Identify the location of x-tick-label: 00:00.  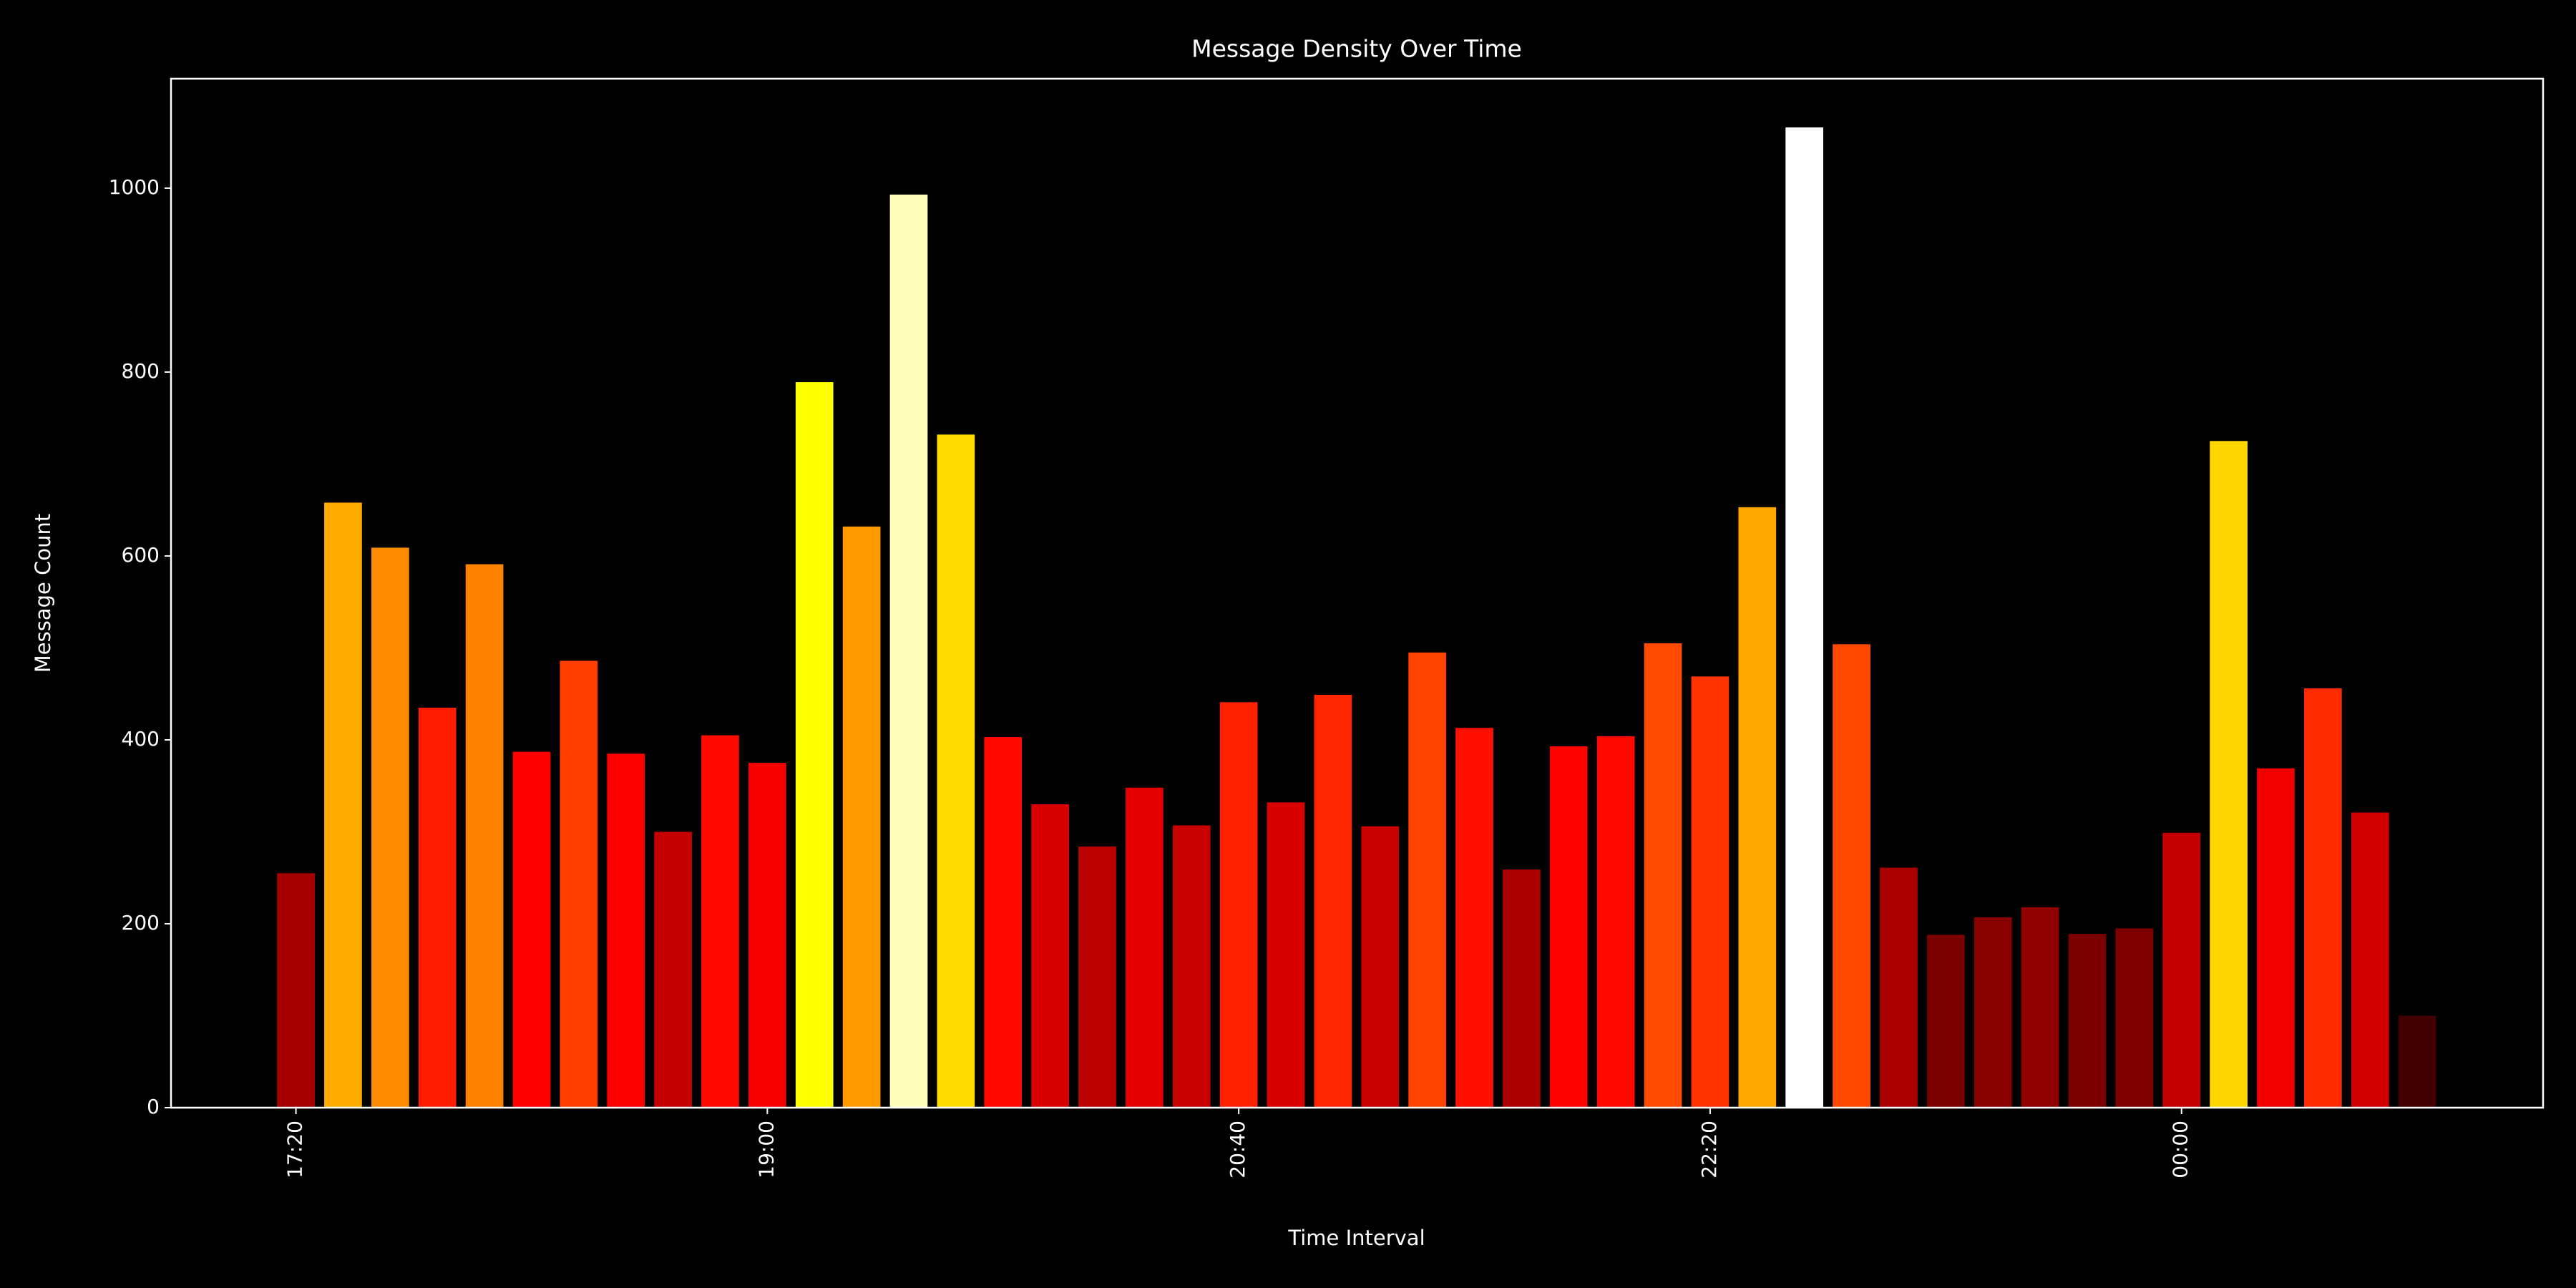
(2180, 1150).